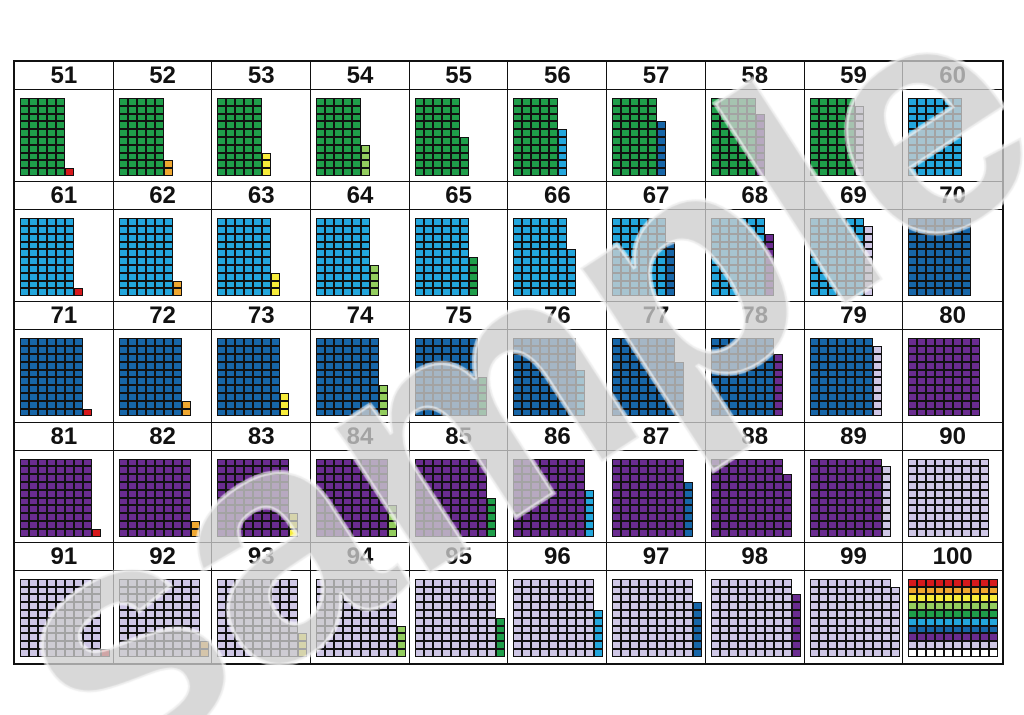 This screenshot has height=715, width=1024. I want to click on number-cell: 93, so click(262, 602).